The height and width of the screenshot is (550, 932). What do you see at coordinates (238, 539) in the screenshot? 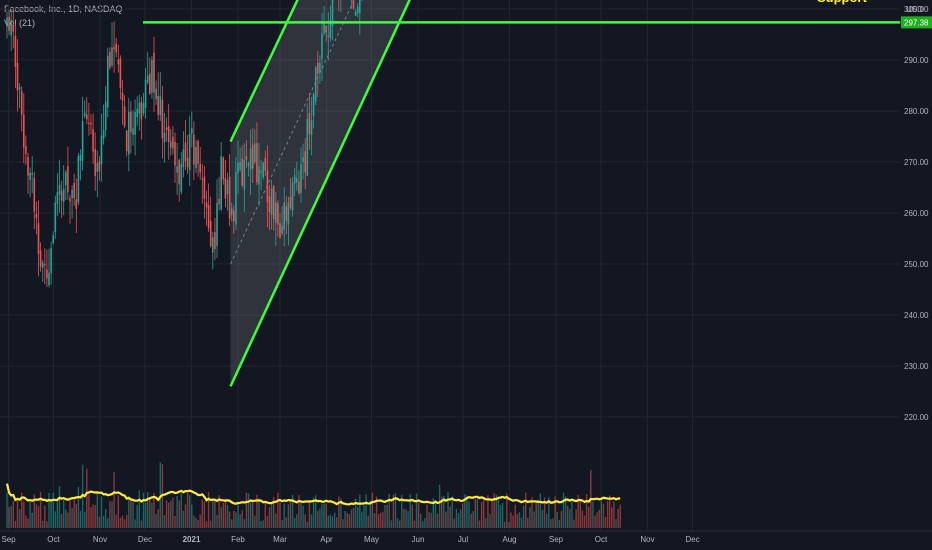
I see `time-tick-label: Feb` at bounding box center [238, 539].